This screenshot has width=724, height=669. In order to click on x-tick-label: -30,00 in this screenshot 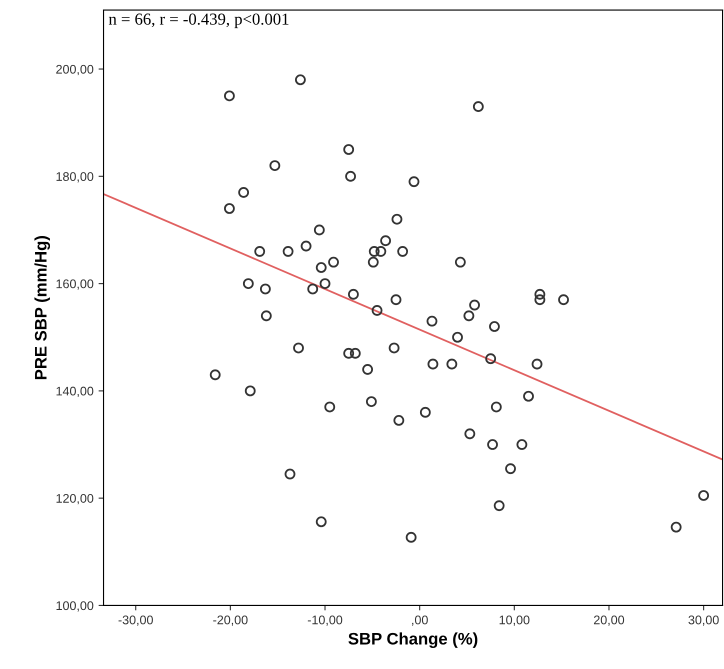, I will do `click(135, 620)`.